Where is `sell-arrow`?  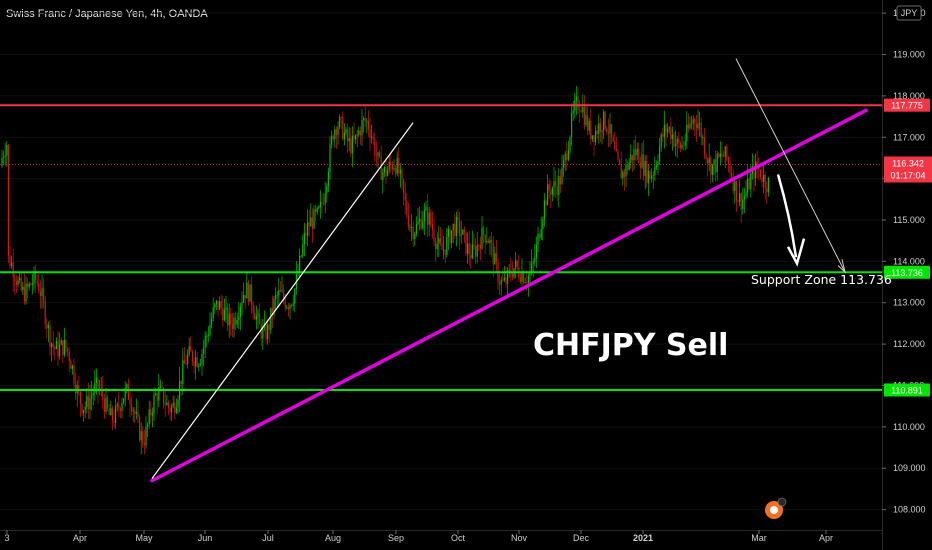 sell-arrow is located at coordinates (787, 216).